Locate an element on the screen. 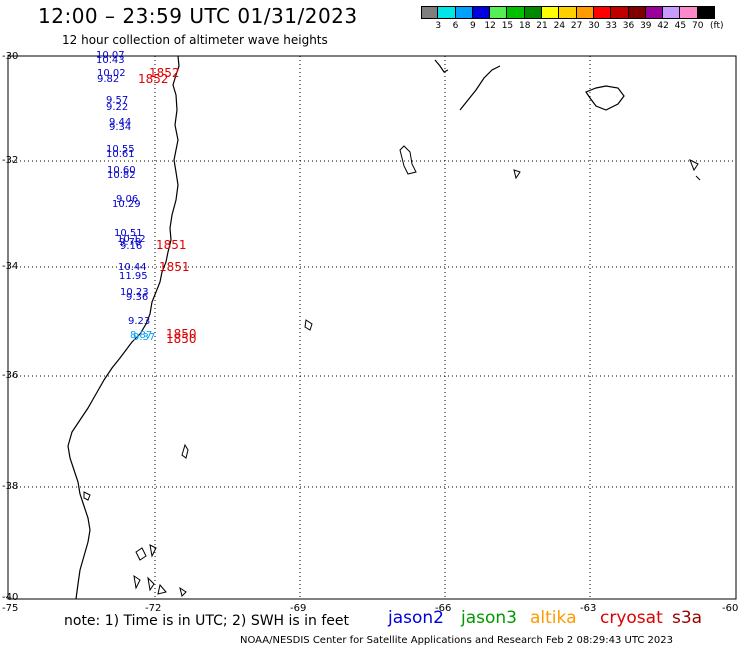 This screenshot has height=650, width=740. lat-label: -40 is located at coordinates (10, 597).